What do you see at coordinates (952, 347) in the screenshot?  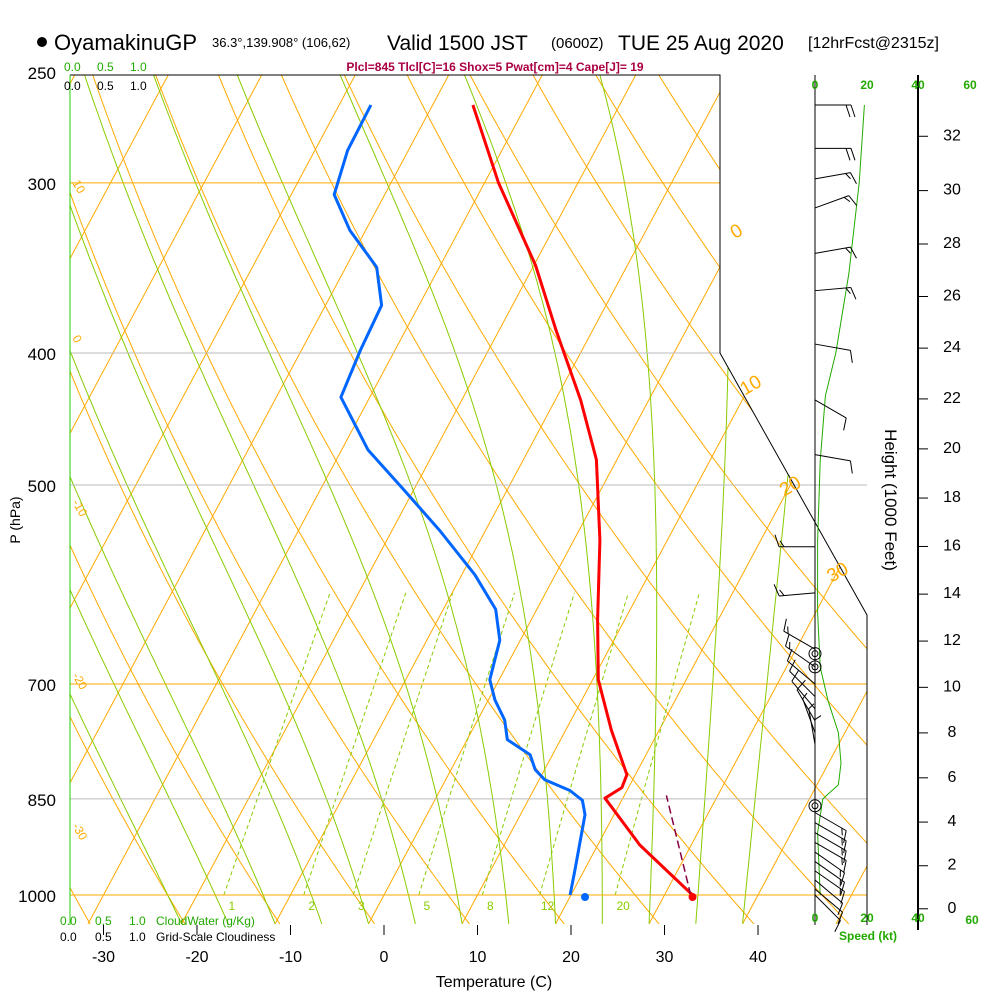 I see `height-tick-label: 24` at bounding box center [952, 347].